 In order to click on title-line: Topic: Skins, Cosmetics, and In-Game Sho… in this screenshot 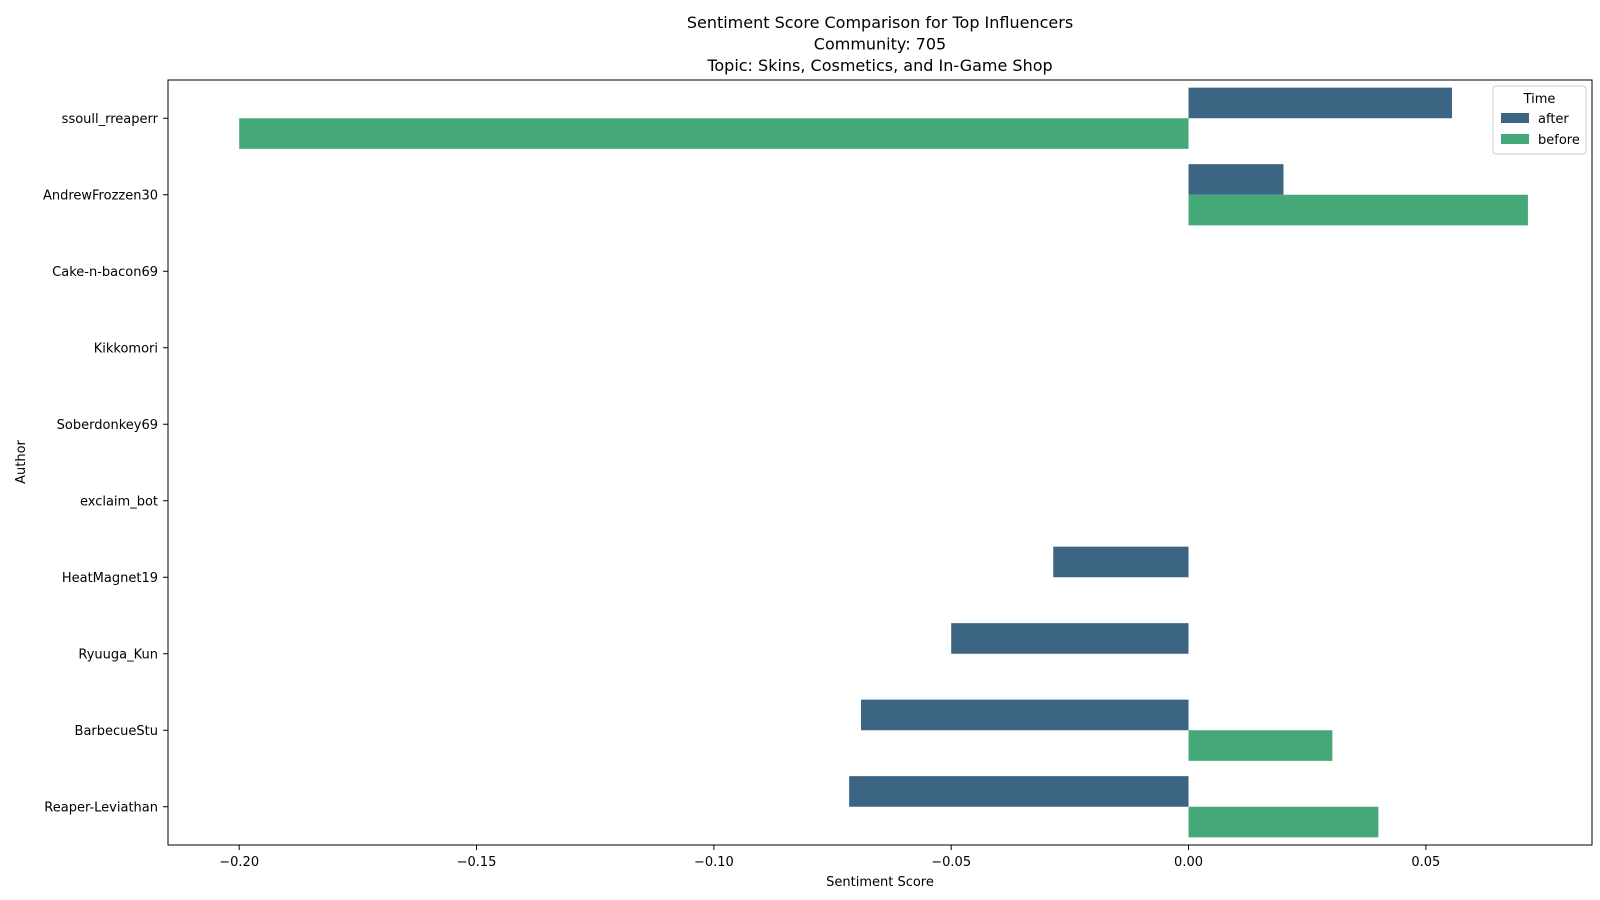, I will do `click(879, 65)`.